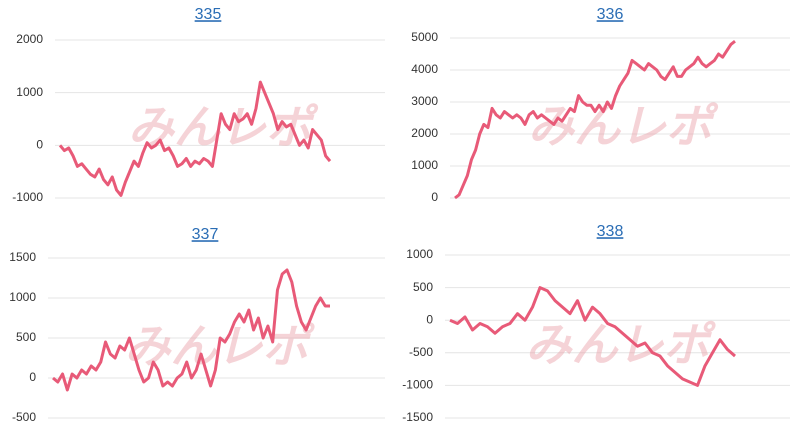  I want to click on y-tick-label: 5000, so click(424, 37).